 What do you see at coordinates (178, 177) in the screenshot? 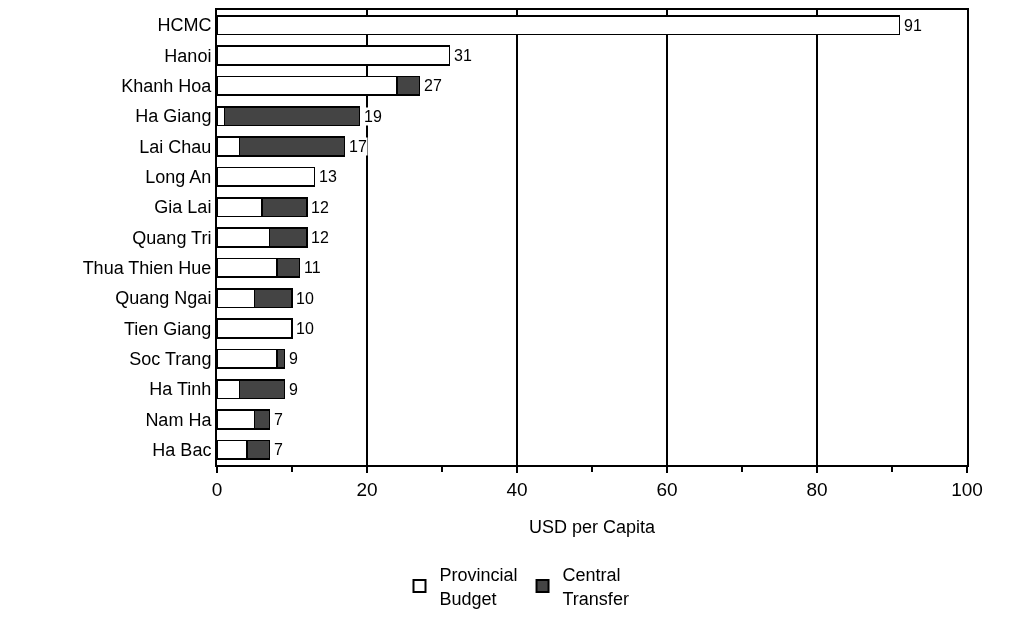
I see `y-tick-label: Long An` at bounding box center [178, 177].